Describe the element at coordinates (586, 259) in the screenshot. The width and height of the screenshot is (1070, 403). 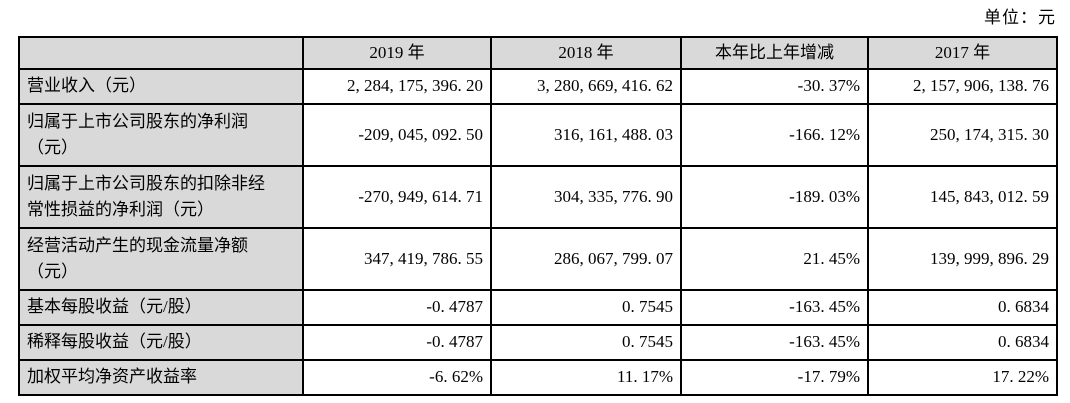
I see `cell-2018: 286, 067, 799. 07` at that location.